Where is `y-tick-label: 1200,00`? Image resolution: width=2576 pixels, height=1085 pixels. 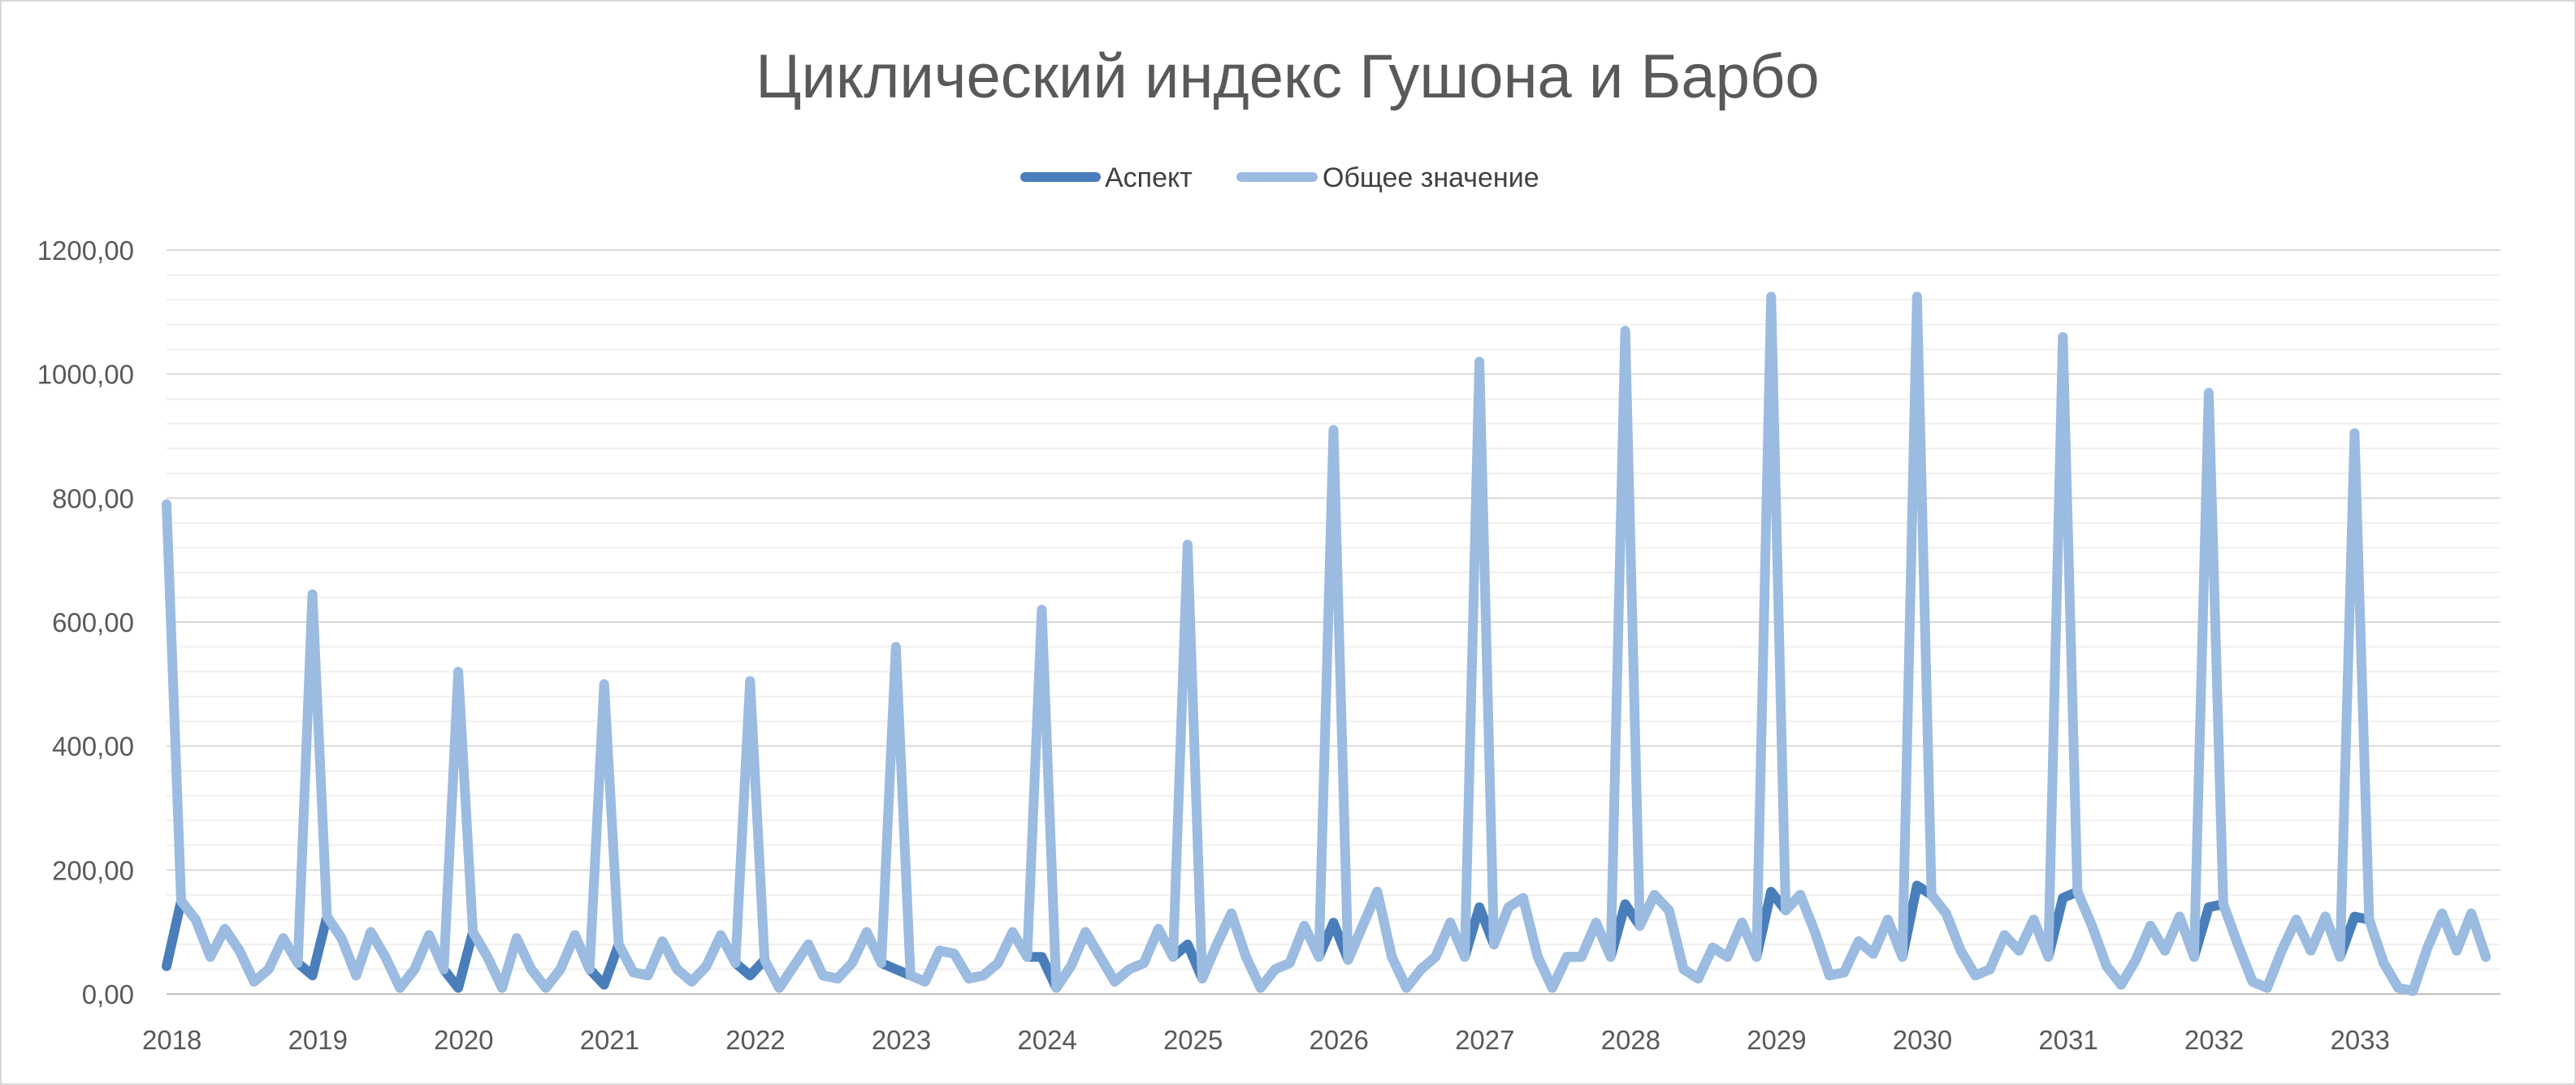
y-tick-label: 1200,00 is located at coordinates (85, 251).